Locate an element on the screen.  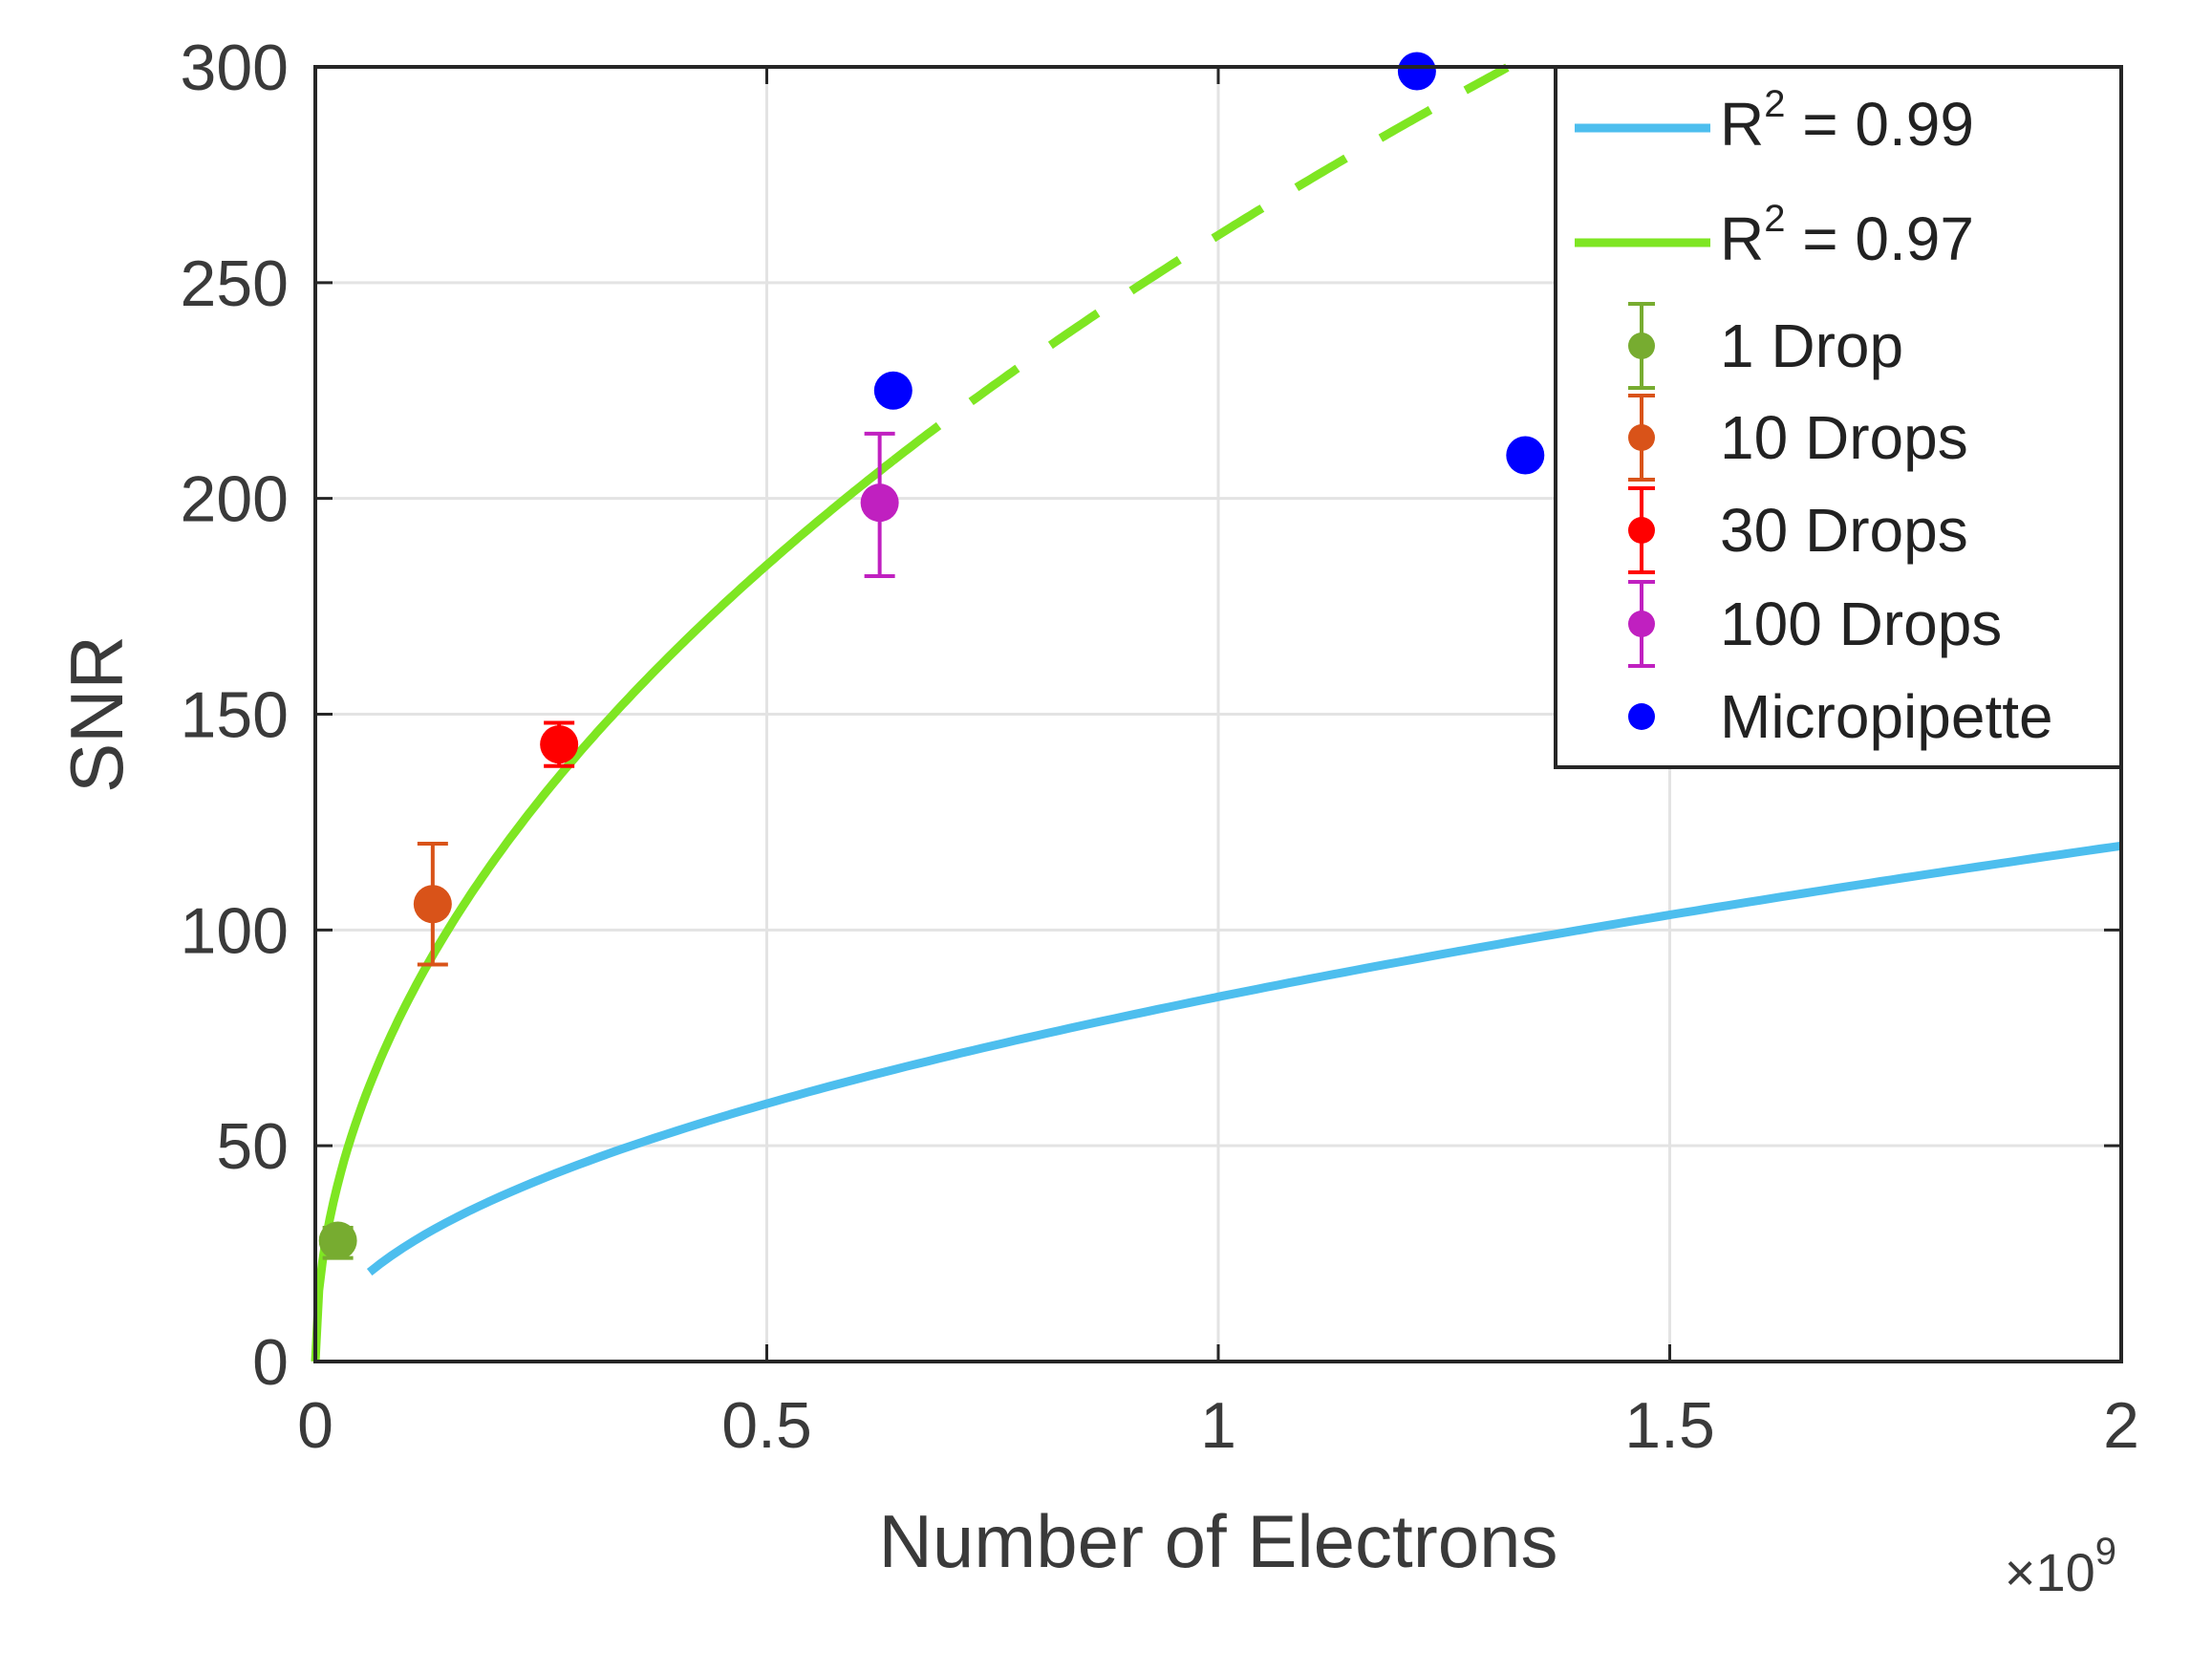
legend-item-fit-099: R2 = 0.99 is located at coordinates (1774, 121).